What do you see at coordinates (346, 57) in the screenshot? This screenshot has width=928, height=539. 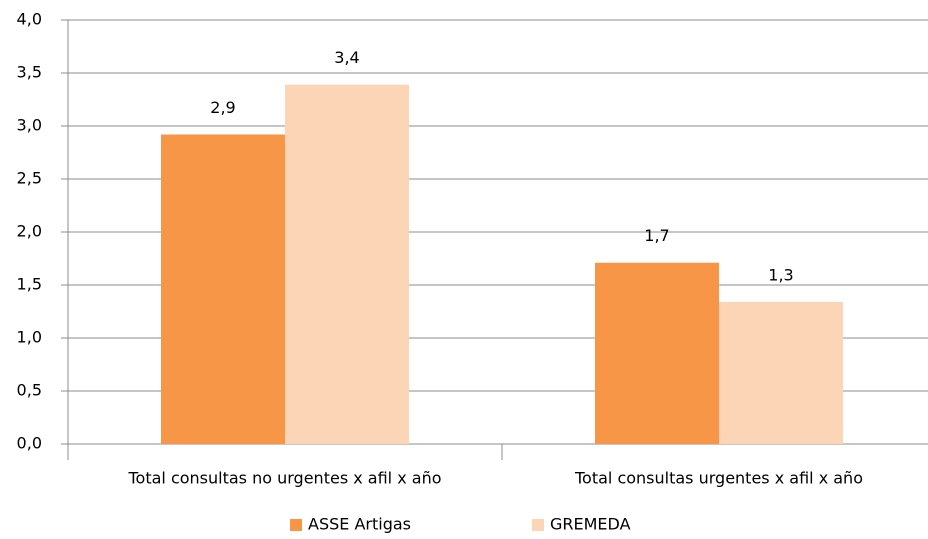 I see `value-label: 3,4` at bounding box center [346, 57].